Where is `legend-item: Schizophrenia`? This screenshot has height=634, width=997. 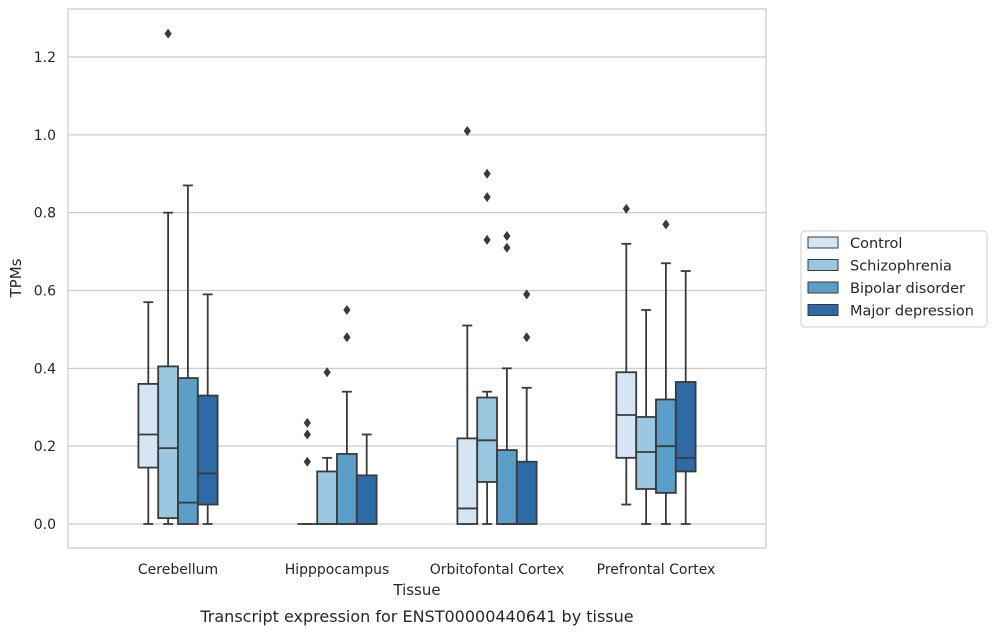
legend-item: Schizophrenia is located at coordinates (879, 267).